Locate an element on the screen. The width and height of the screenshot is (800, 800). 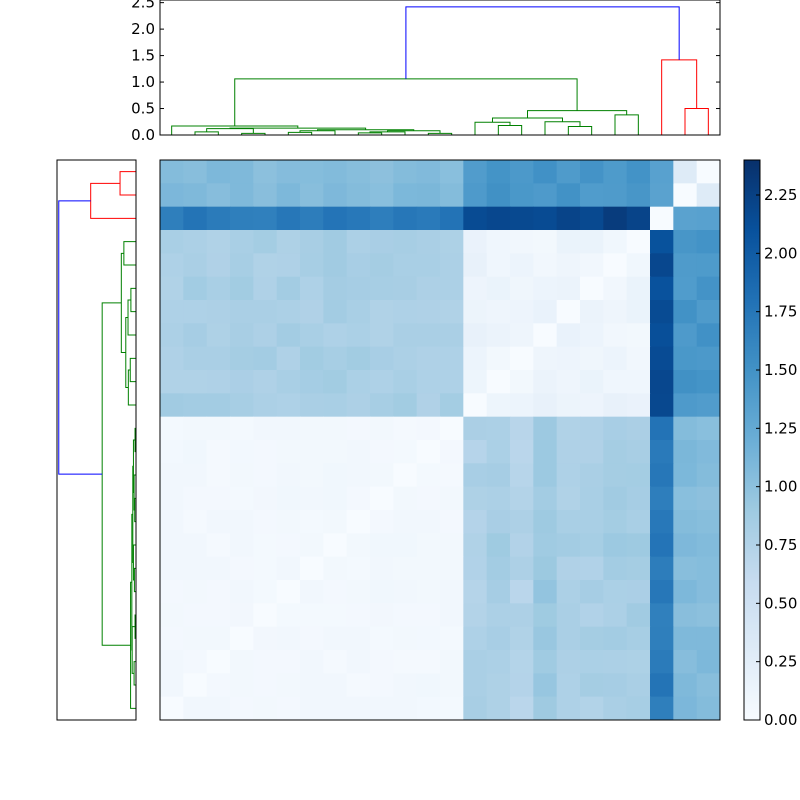
left-dendrogram-links is located at coordinates (97, 440).